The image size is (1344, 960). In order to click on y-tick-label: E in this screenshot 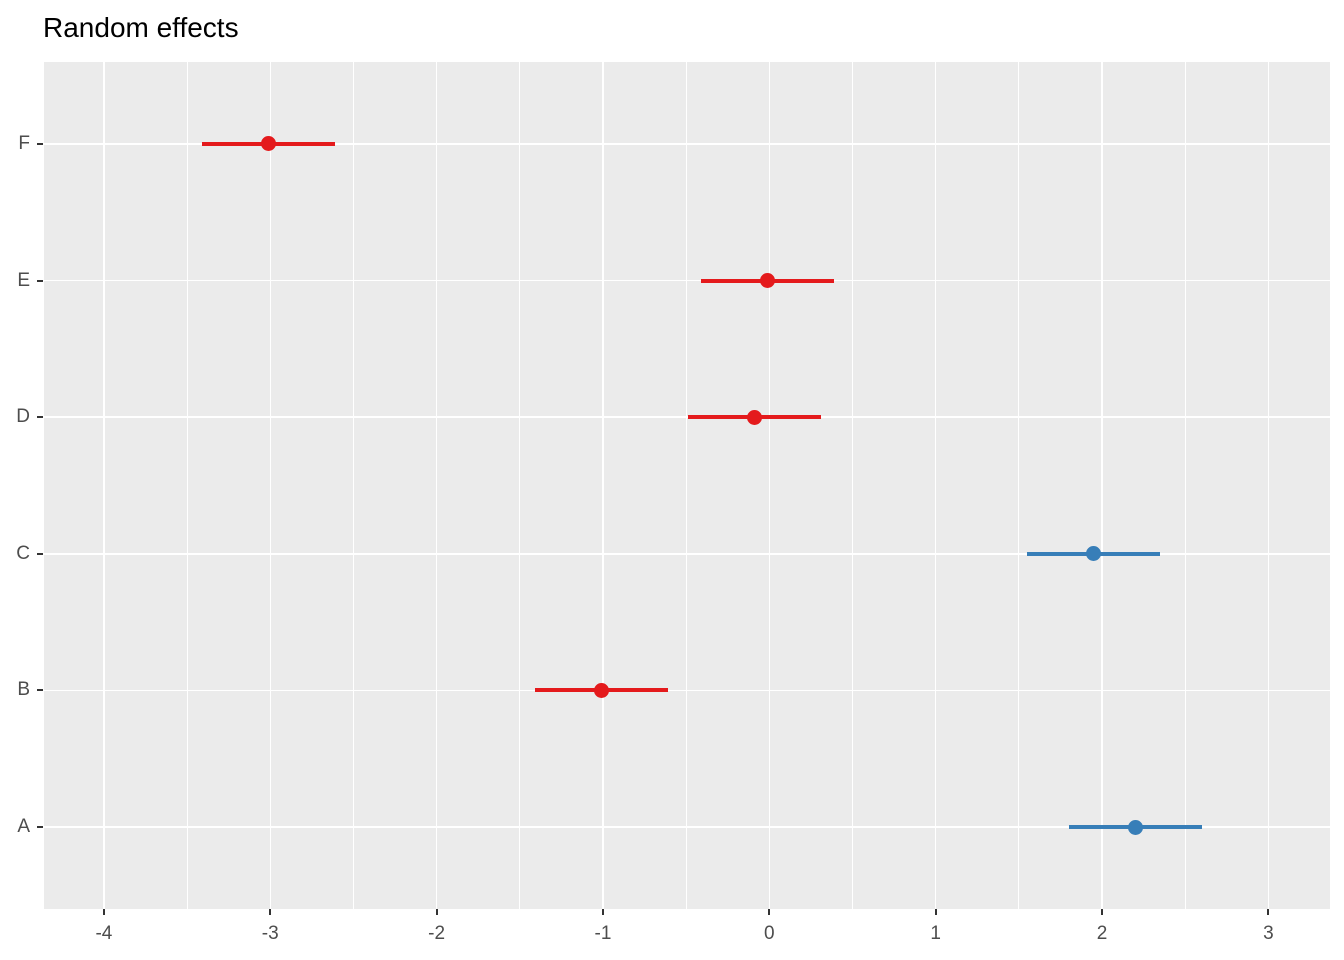, I will do `click(23, 280)`.